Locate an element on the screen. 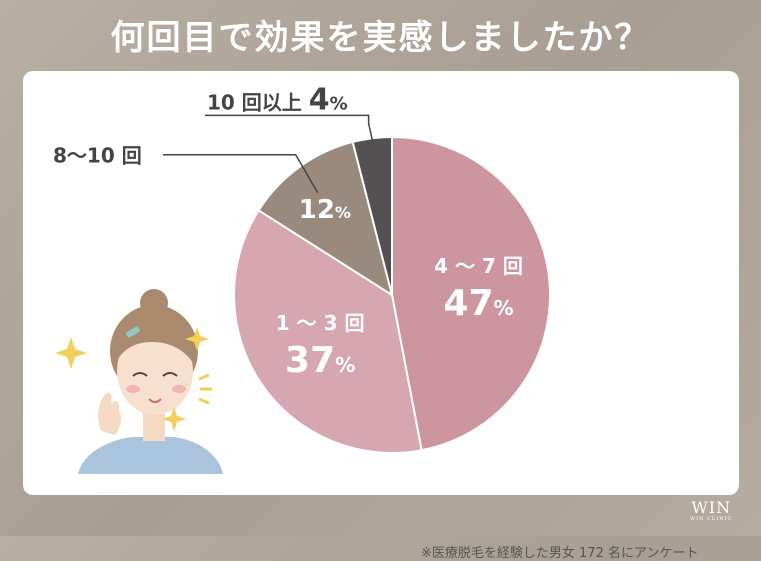  slice-value-3: 4 is located at coordinates (319, 99).